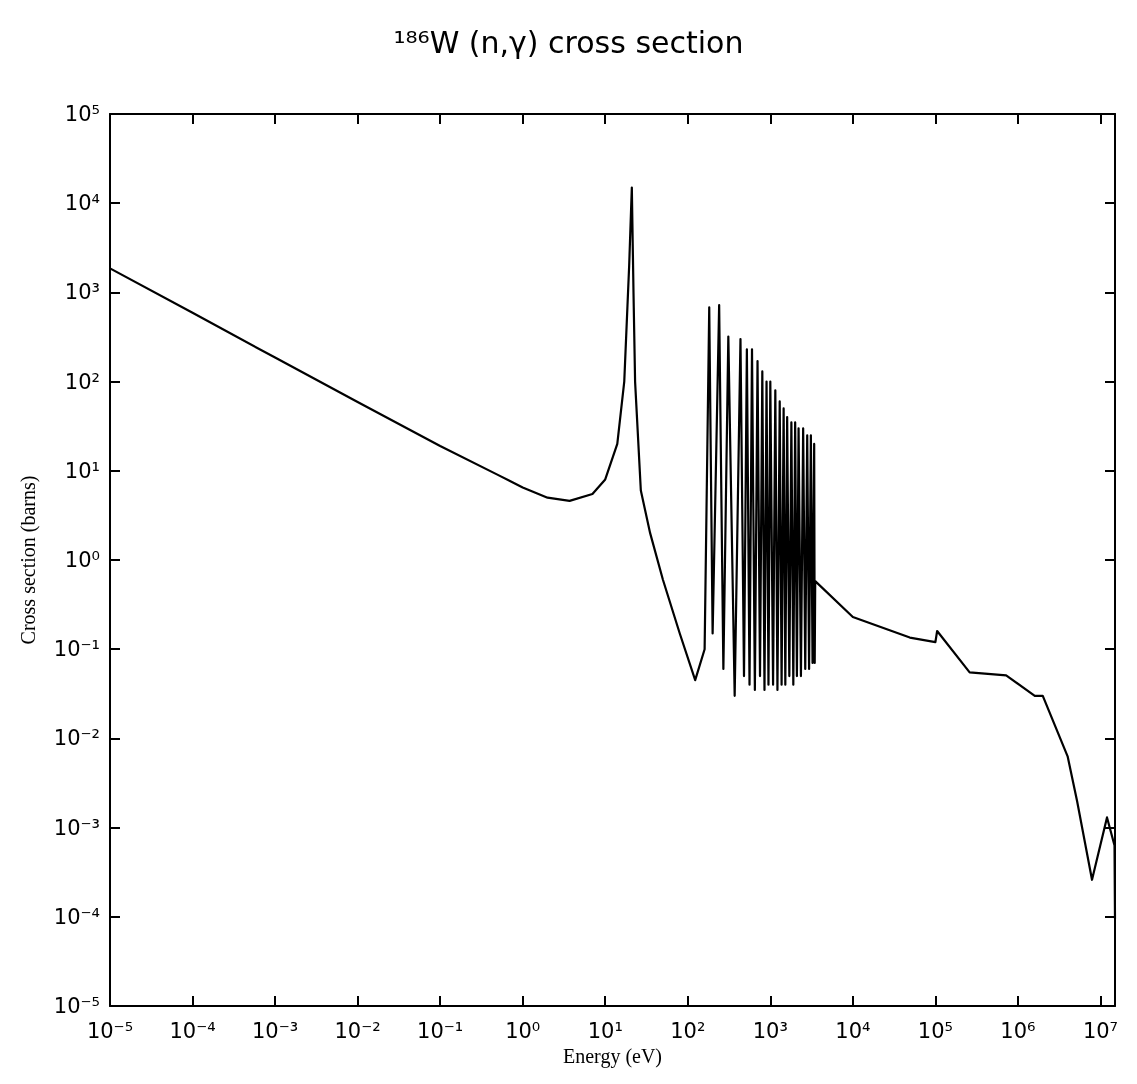 The width and height of the screenshot is (1137, 1084). Describe the element at coordinates (605, 1030) in the screenshot. I see `x-tick-label: 10¹` at that location.